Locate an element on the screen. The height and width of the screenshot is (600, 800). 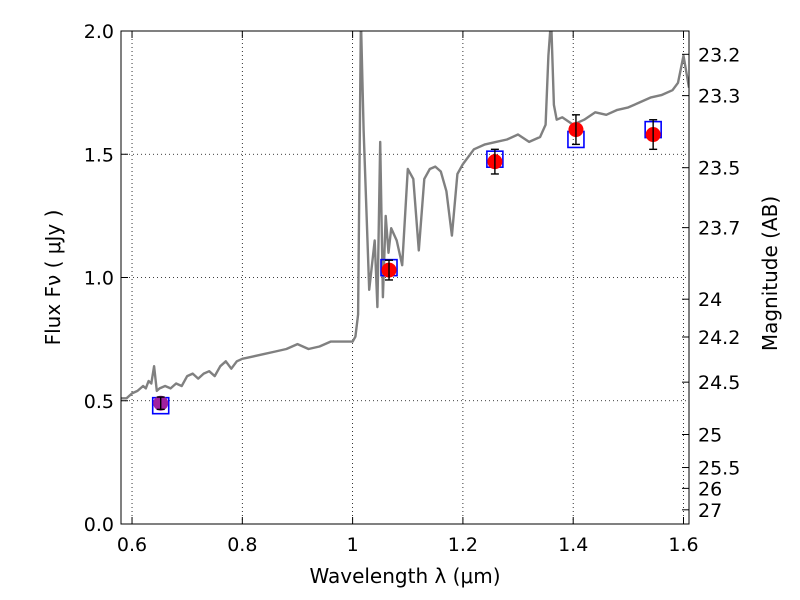
x-tick-label: 1.6 is located at coordinates (683, 545).